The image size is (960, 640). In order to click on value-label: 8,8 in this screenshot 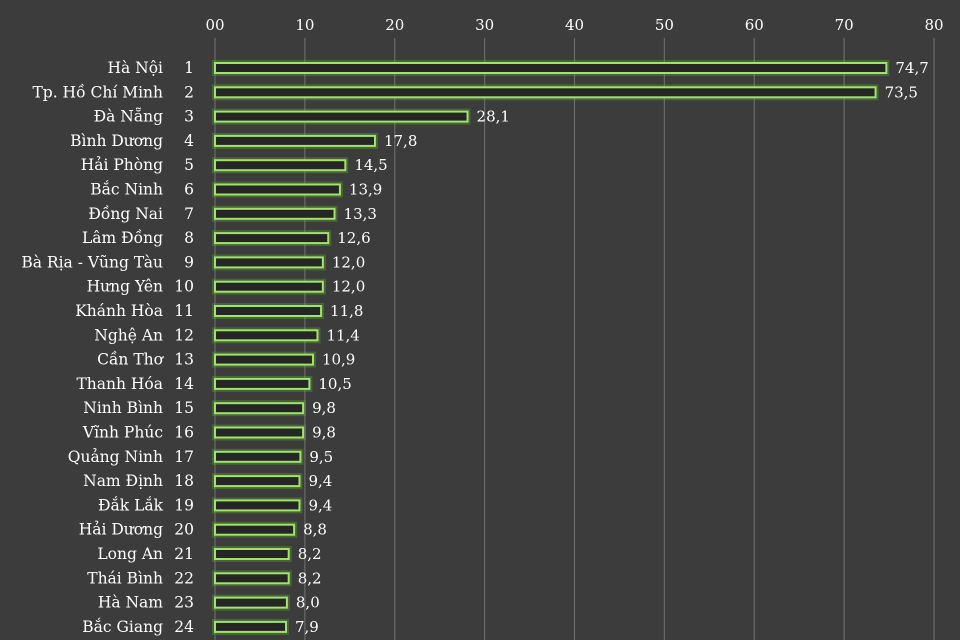, I will do `click(315, 530)`.